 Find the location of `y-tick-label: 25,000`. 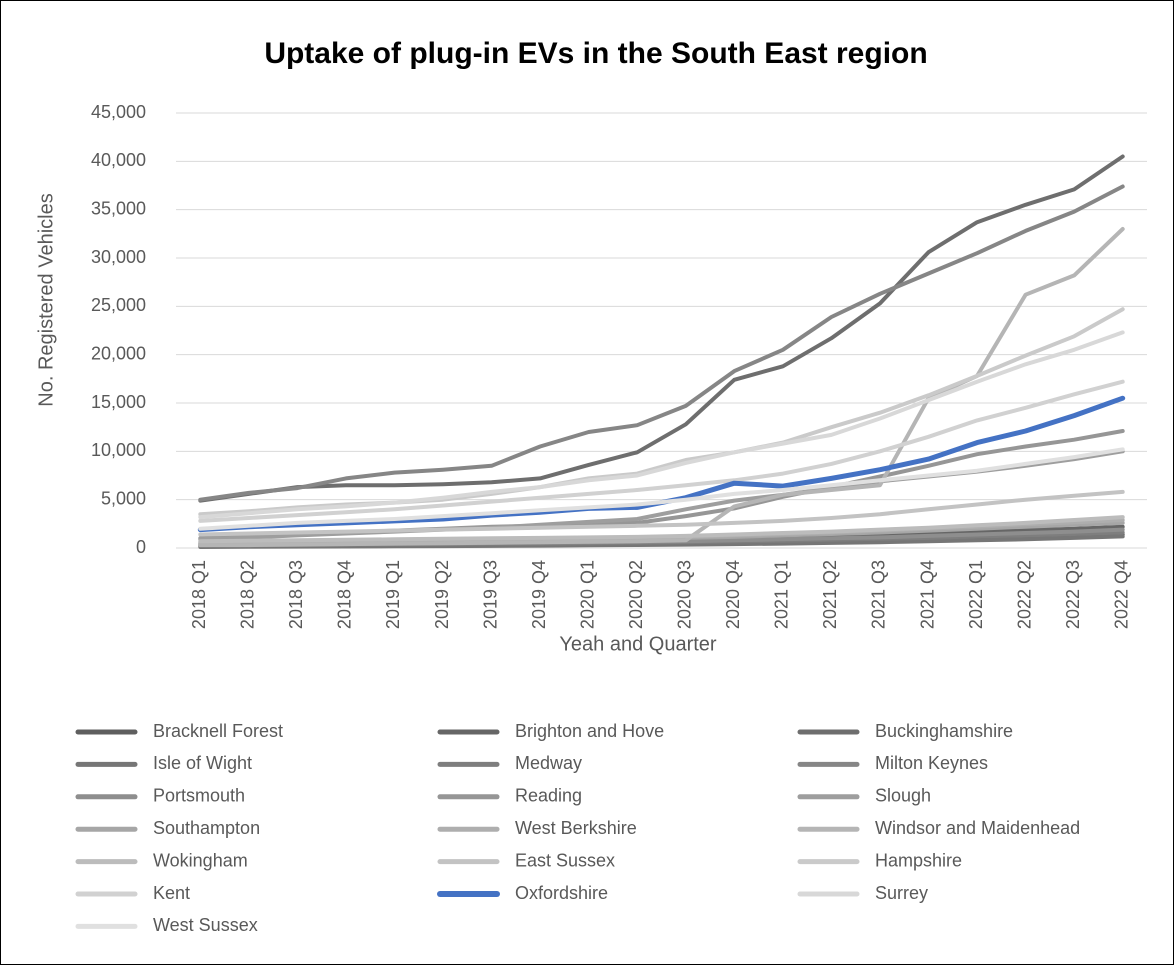

y-tick-label: 25,000 is located at coordinates (118, 305).